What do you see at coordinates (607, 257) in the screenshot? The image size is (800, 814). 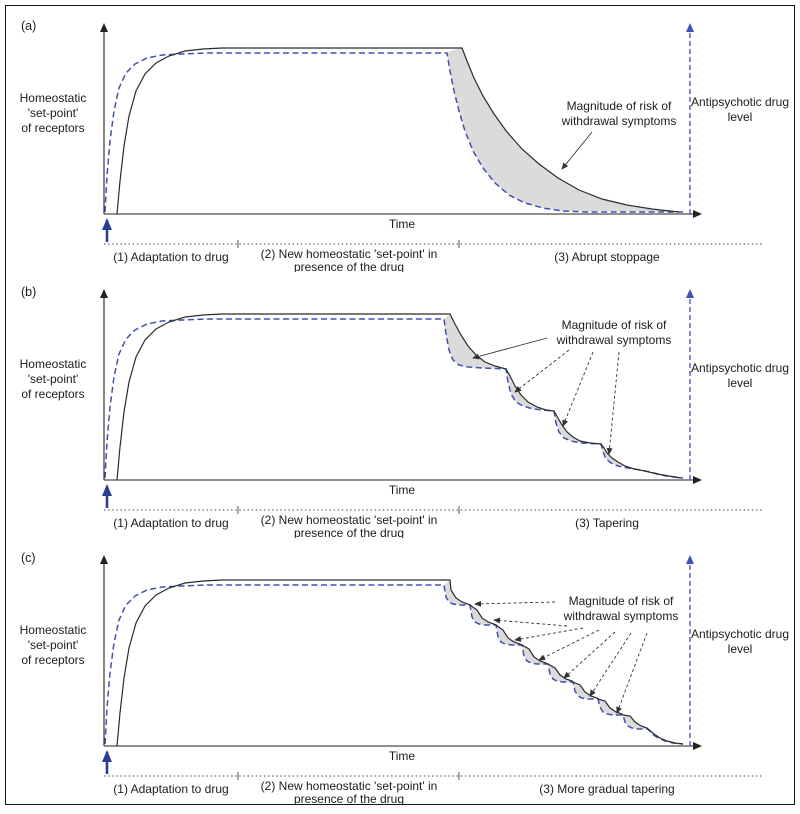 I see `phase-3-label: (3) Abrupt stoppage` at bounding box center [607, 257].